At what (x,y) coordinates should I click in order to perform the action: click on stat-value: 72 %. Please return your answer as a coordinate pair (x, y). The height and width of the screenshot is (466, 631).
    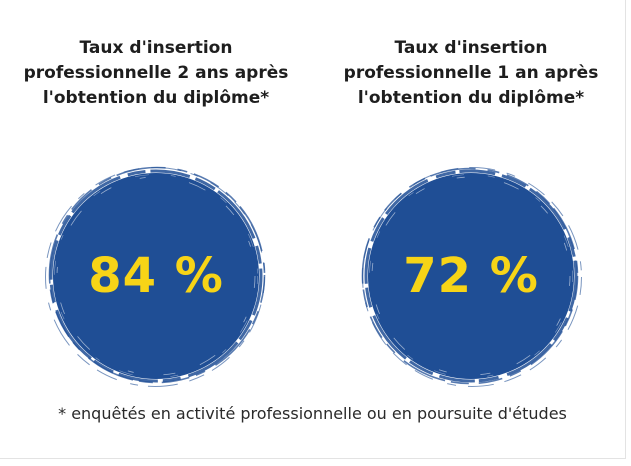
    Looking at the image, I should click on (471, 276).